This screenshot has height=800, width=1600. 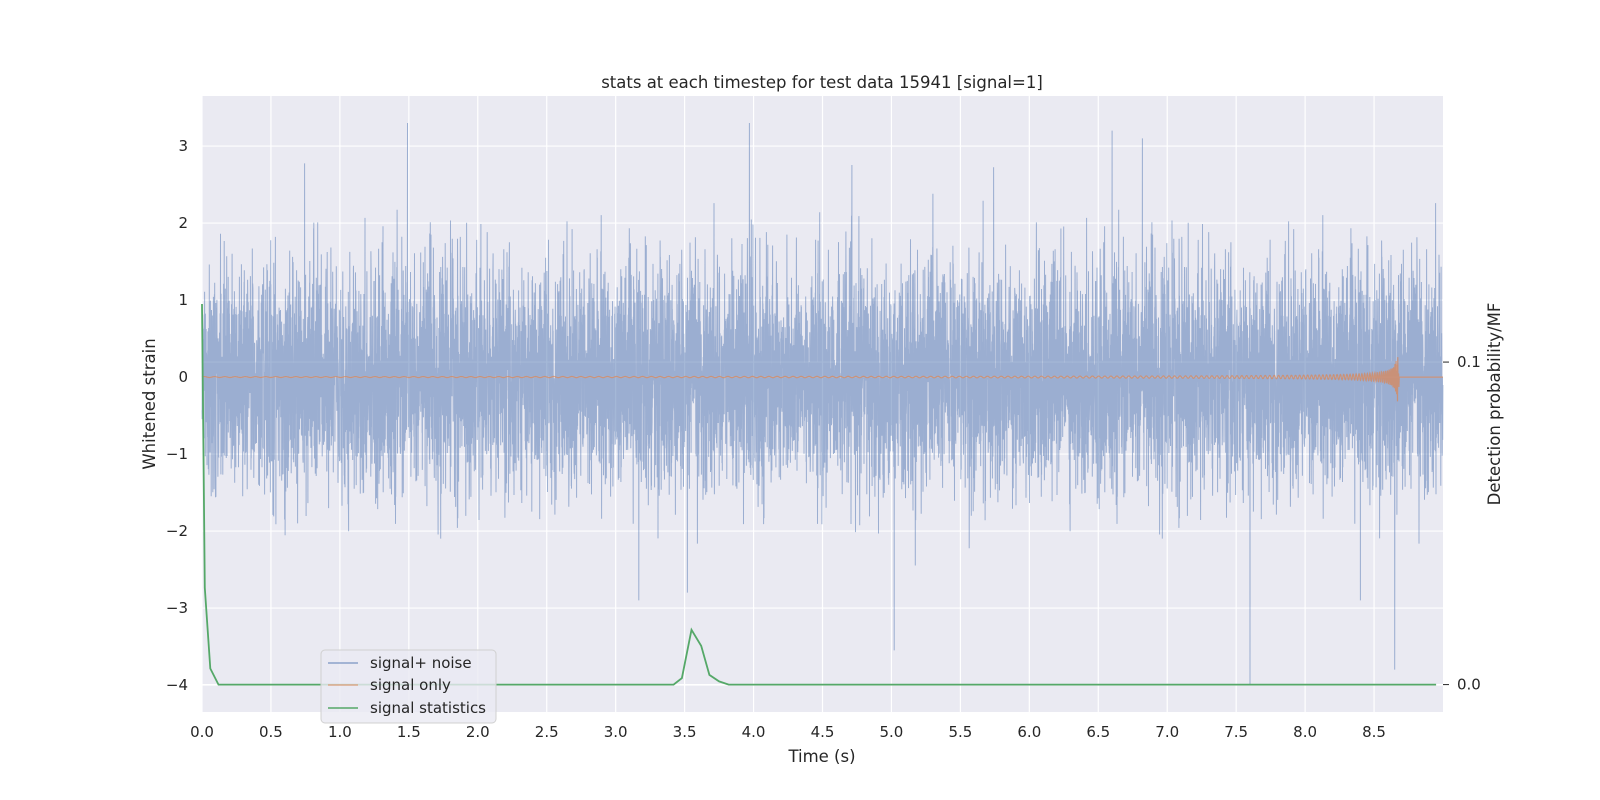 I want to click on x-tick-label: 8.5, so click(x=1374, y=732).